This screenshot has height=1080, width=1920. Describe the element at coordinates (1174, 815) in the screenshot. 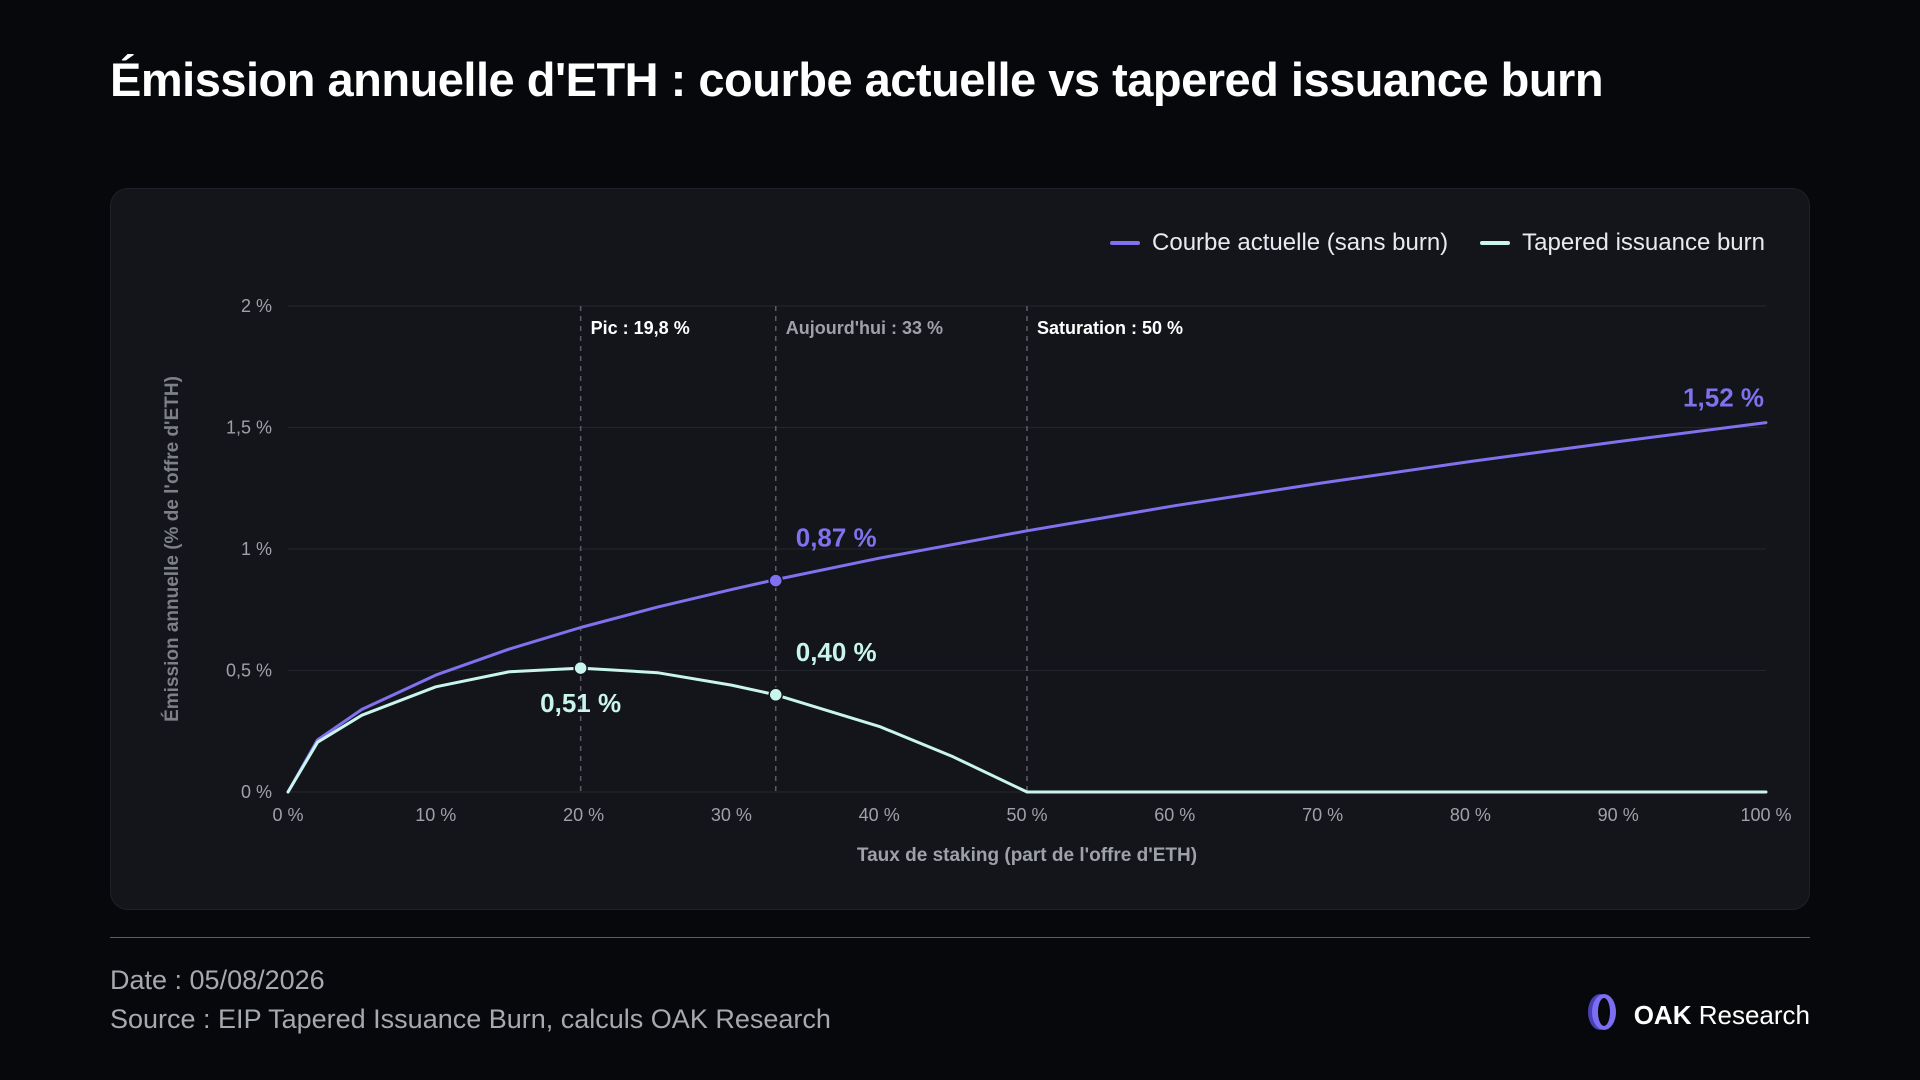

I see `x-tick-label: 60 %` at that location.